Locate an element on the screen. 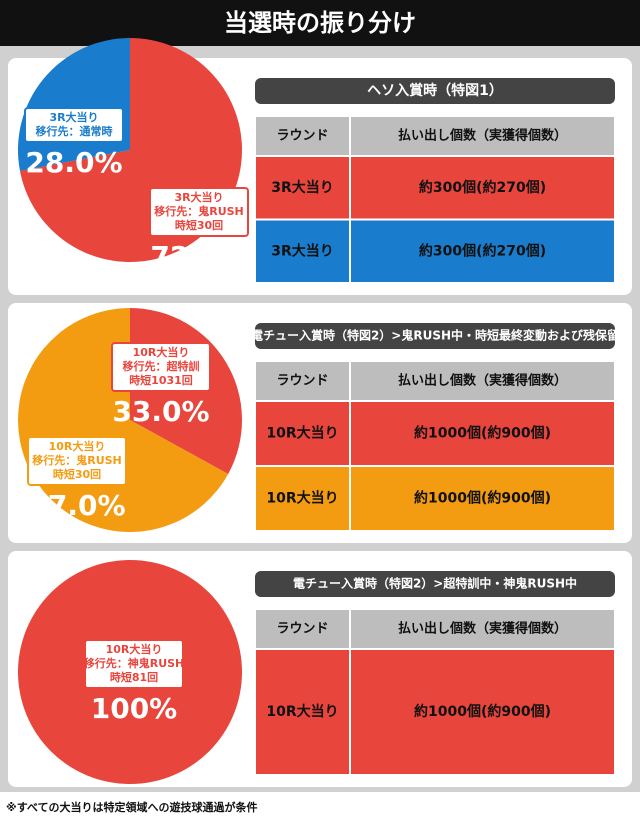  header-bar is located at coordinates (320, 23).